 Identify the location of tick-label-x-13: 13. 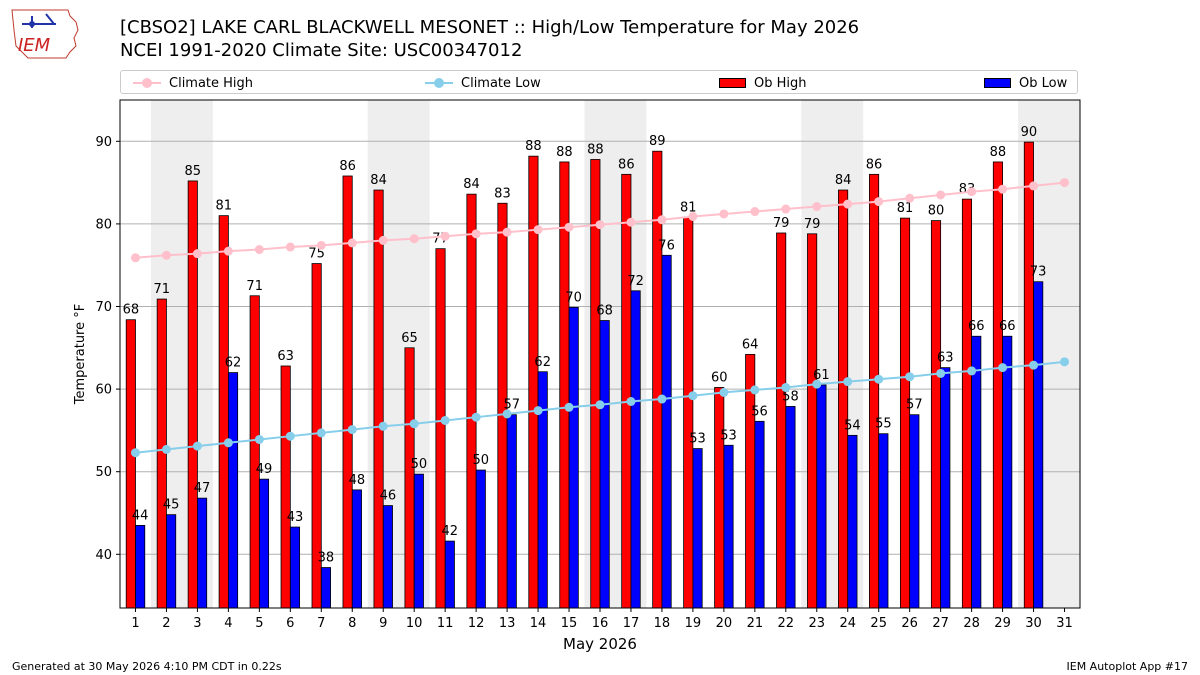
(507, 623).